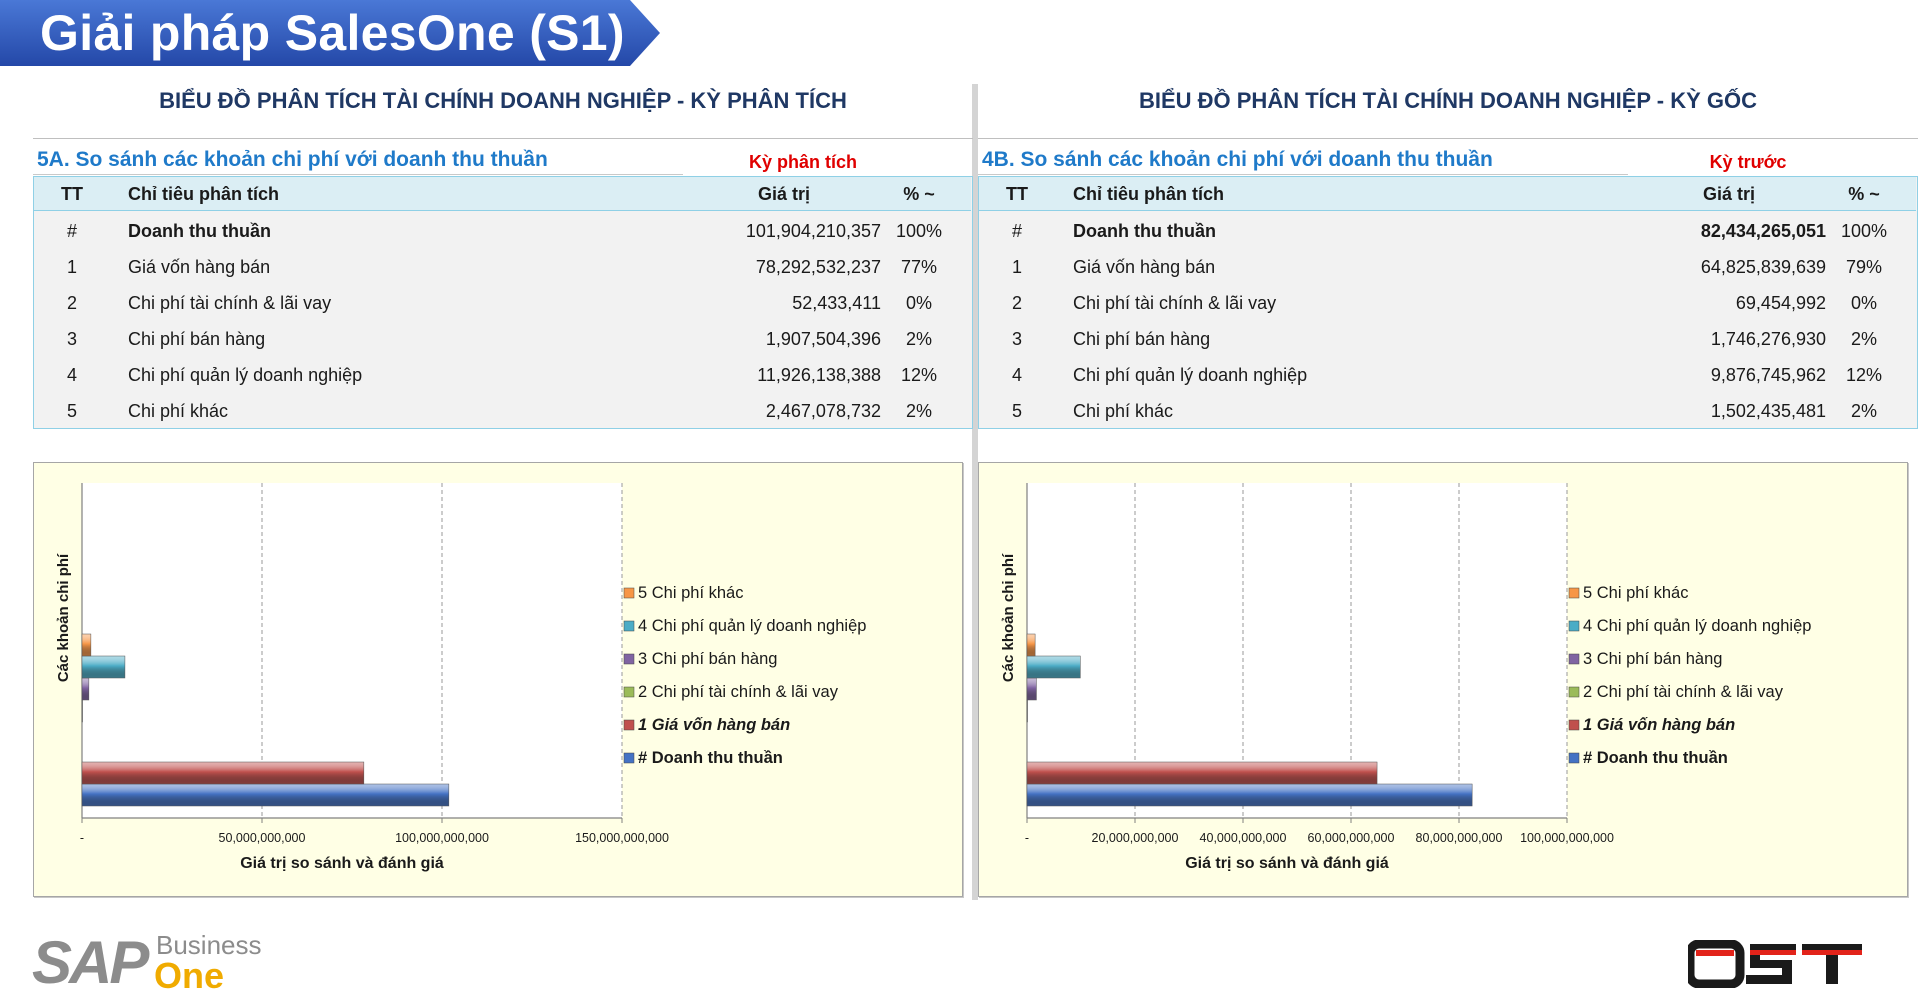 The image size is (1920, 1007). What do you see at coordinates (823, 411) in the screenshot?
I see `cell-value: 2,467,078,732` at bounding box center [823, 411].